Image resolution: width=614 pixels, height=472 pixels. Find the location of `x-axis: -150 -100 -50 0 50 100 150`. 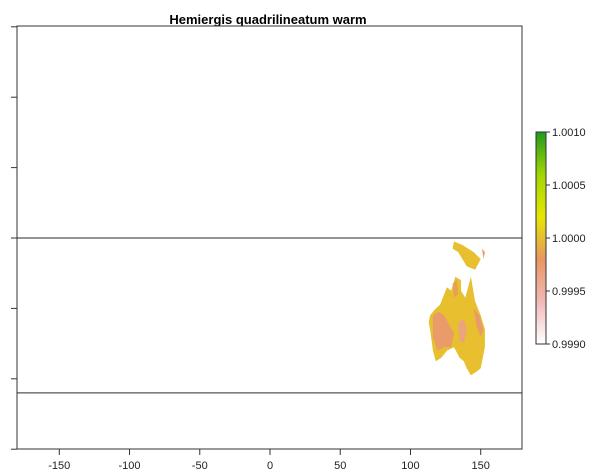

x-axis: -150 -100 -50 0 50 100 150 is located at coordinates (269, 460).